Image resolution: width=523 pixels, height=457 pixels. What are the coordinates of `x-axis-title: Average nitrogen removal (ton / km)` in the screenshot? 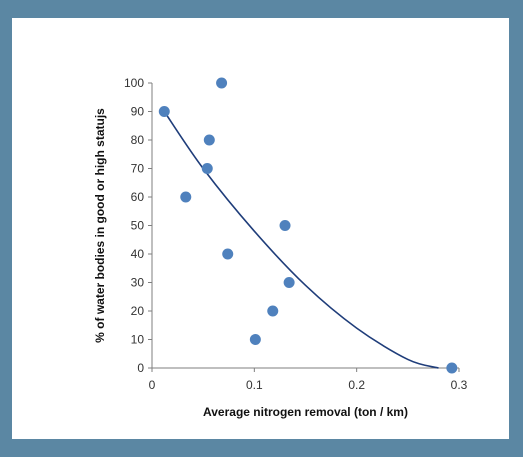 It's located at (305, 412).